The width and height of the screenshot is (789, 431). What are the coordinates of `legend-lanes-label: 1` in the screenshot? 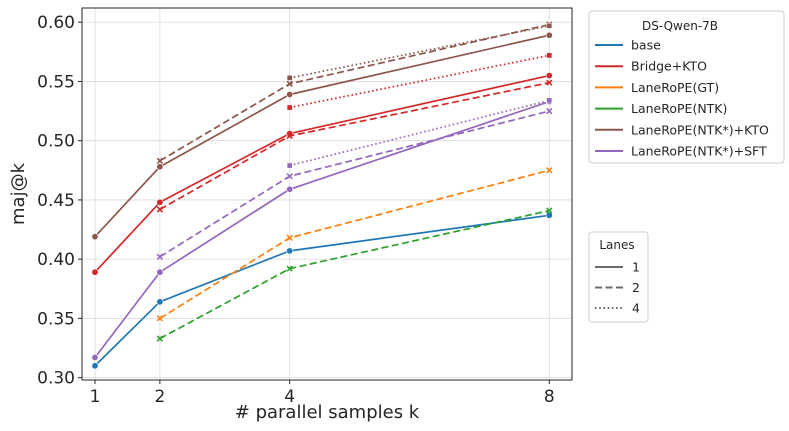 It's located at (636, 267).